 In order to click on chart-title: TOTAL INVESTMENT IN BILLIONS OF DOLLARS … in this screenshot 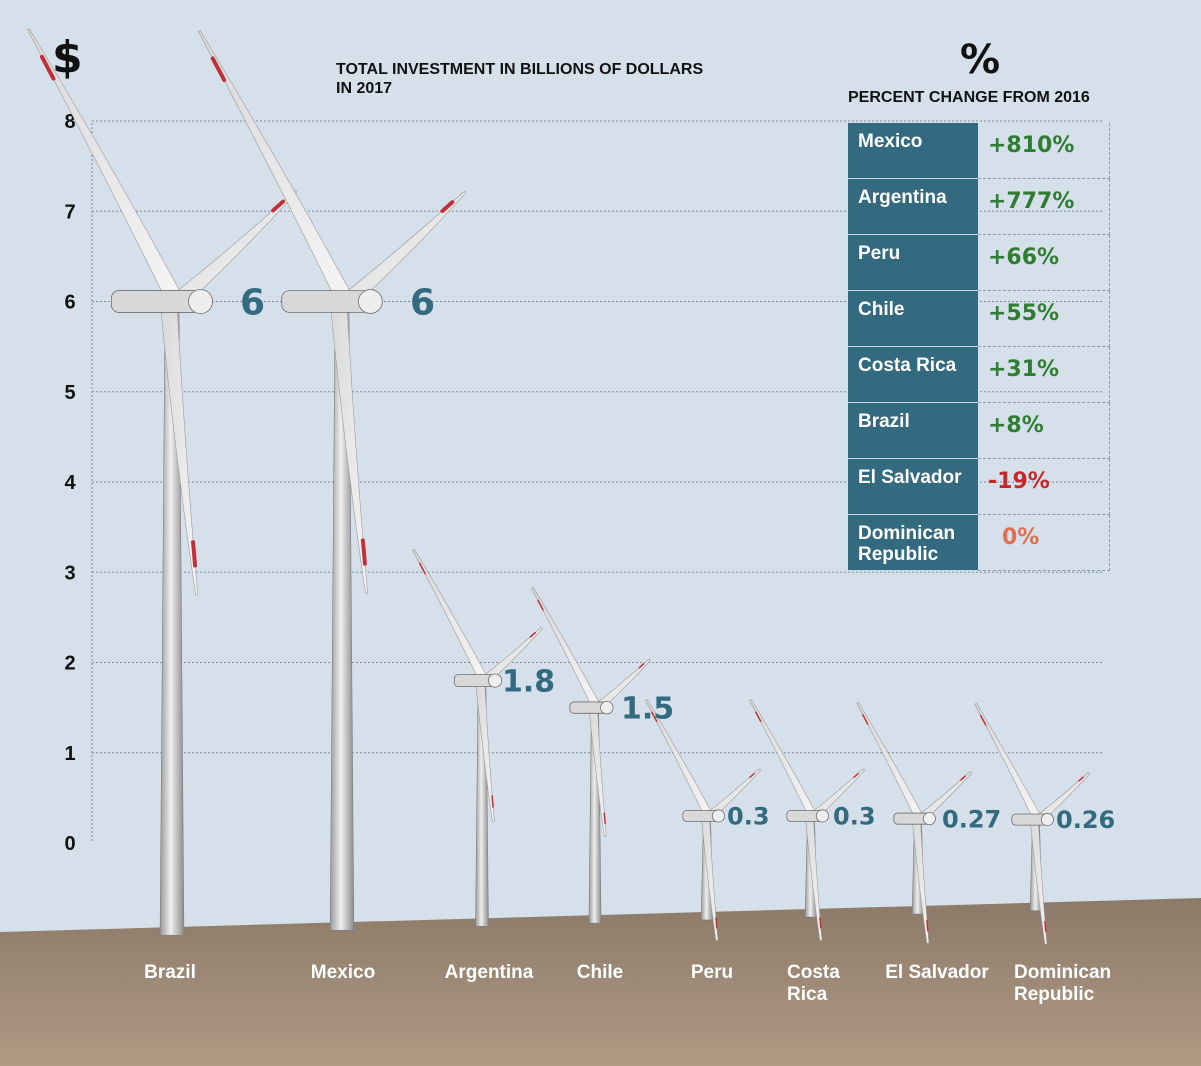, I will do `click(519, 79)`.